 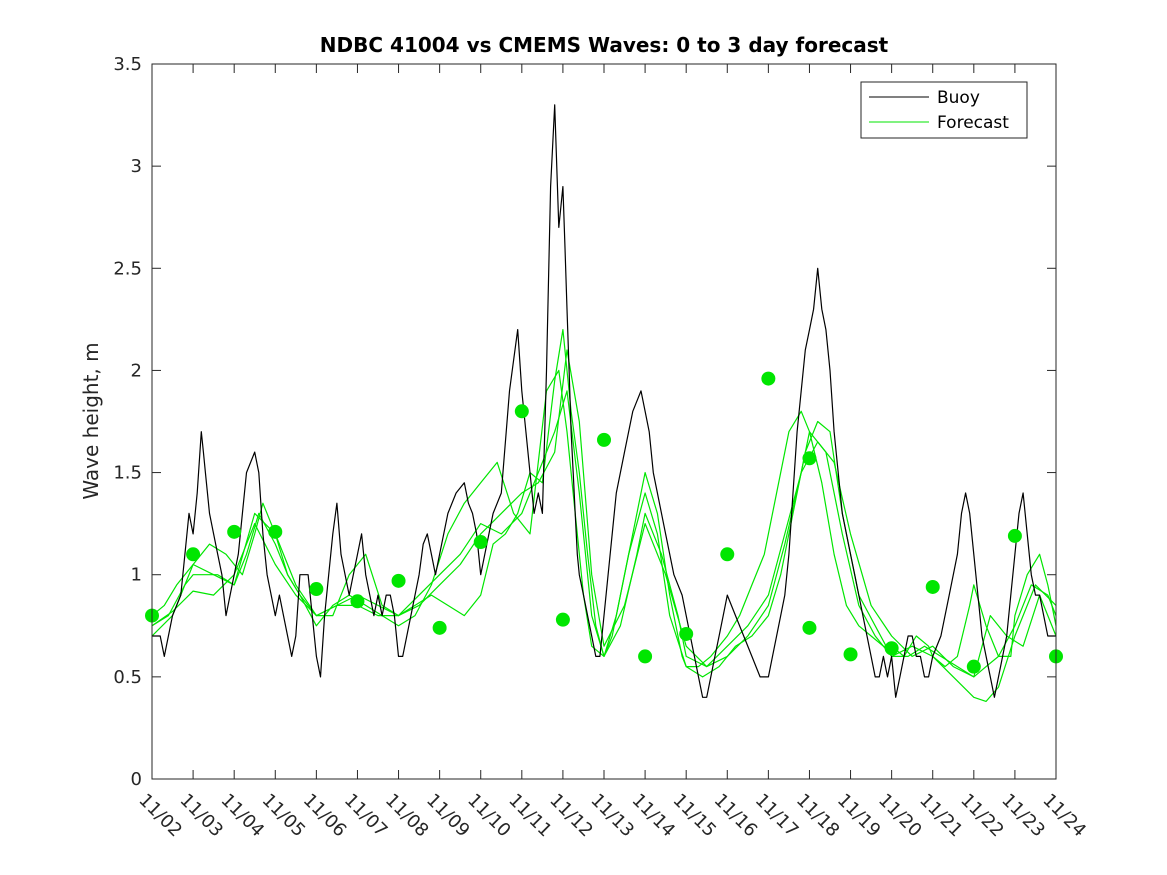 I want to click on x-tick-label: 11/04, so click(x=243, y=816).